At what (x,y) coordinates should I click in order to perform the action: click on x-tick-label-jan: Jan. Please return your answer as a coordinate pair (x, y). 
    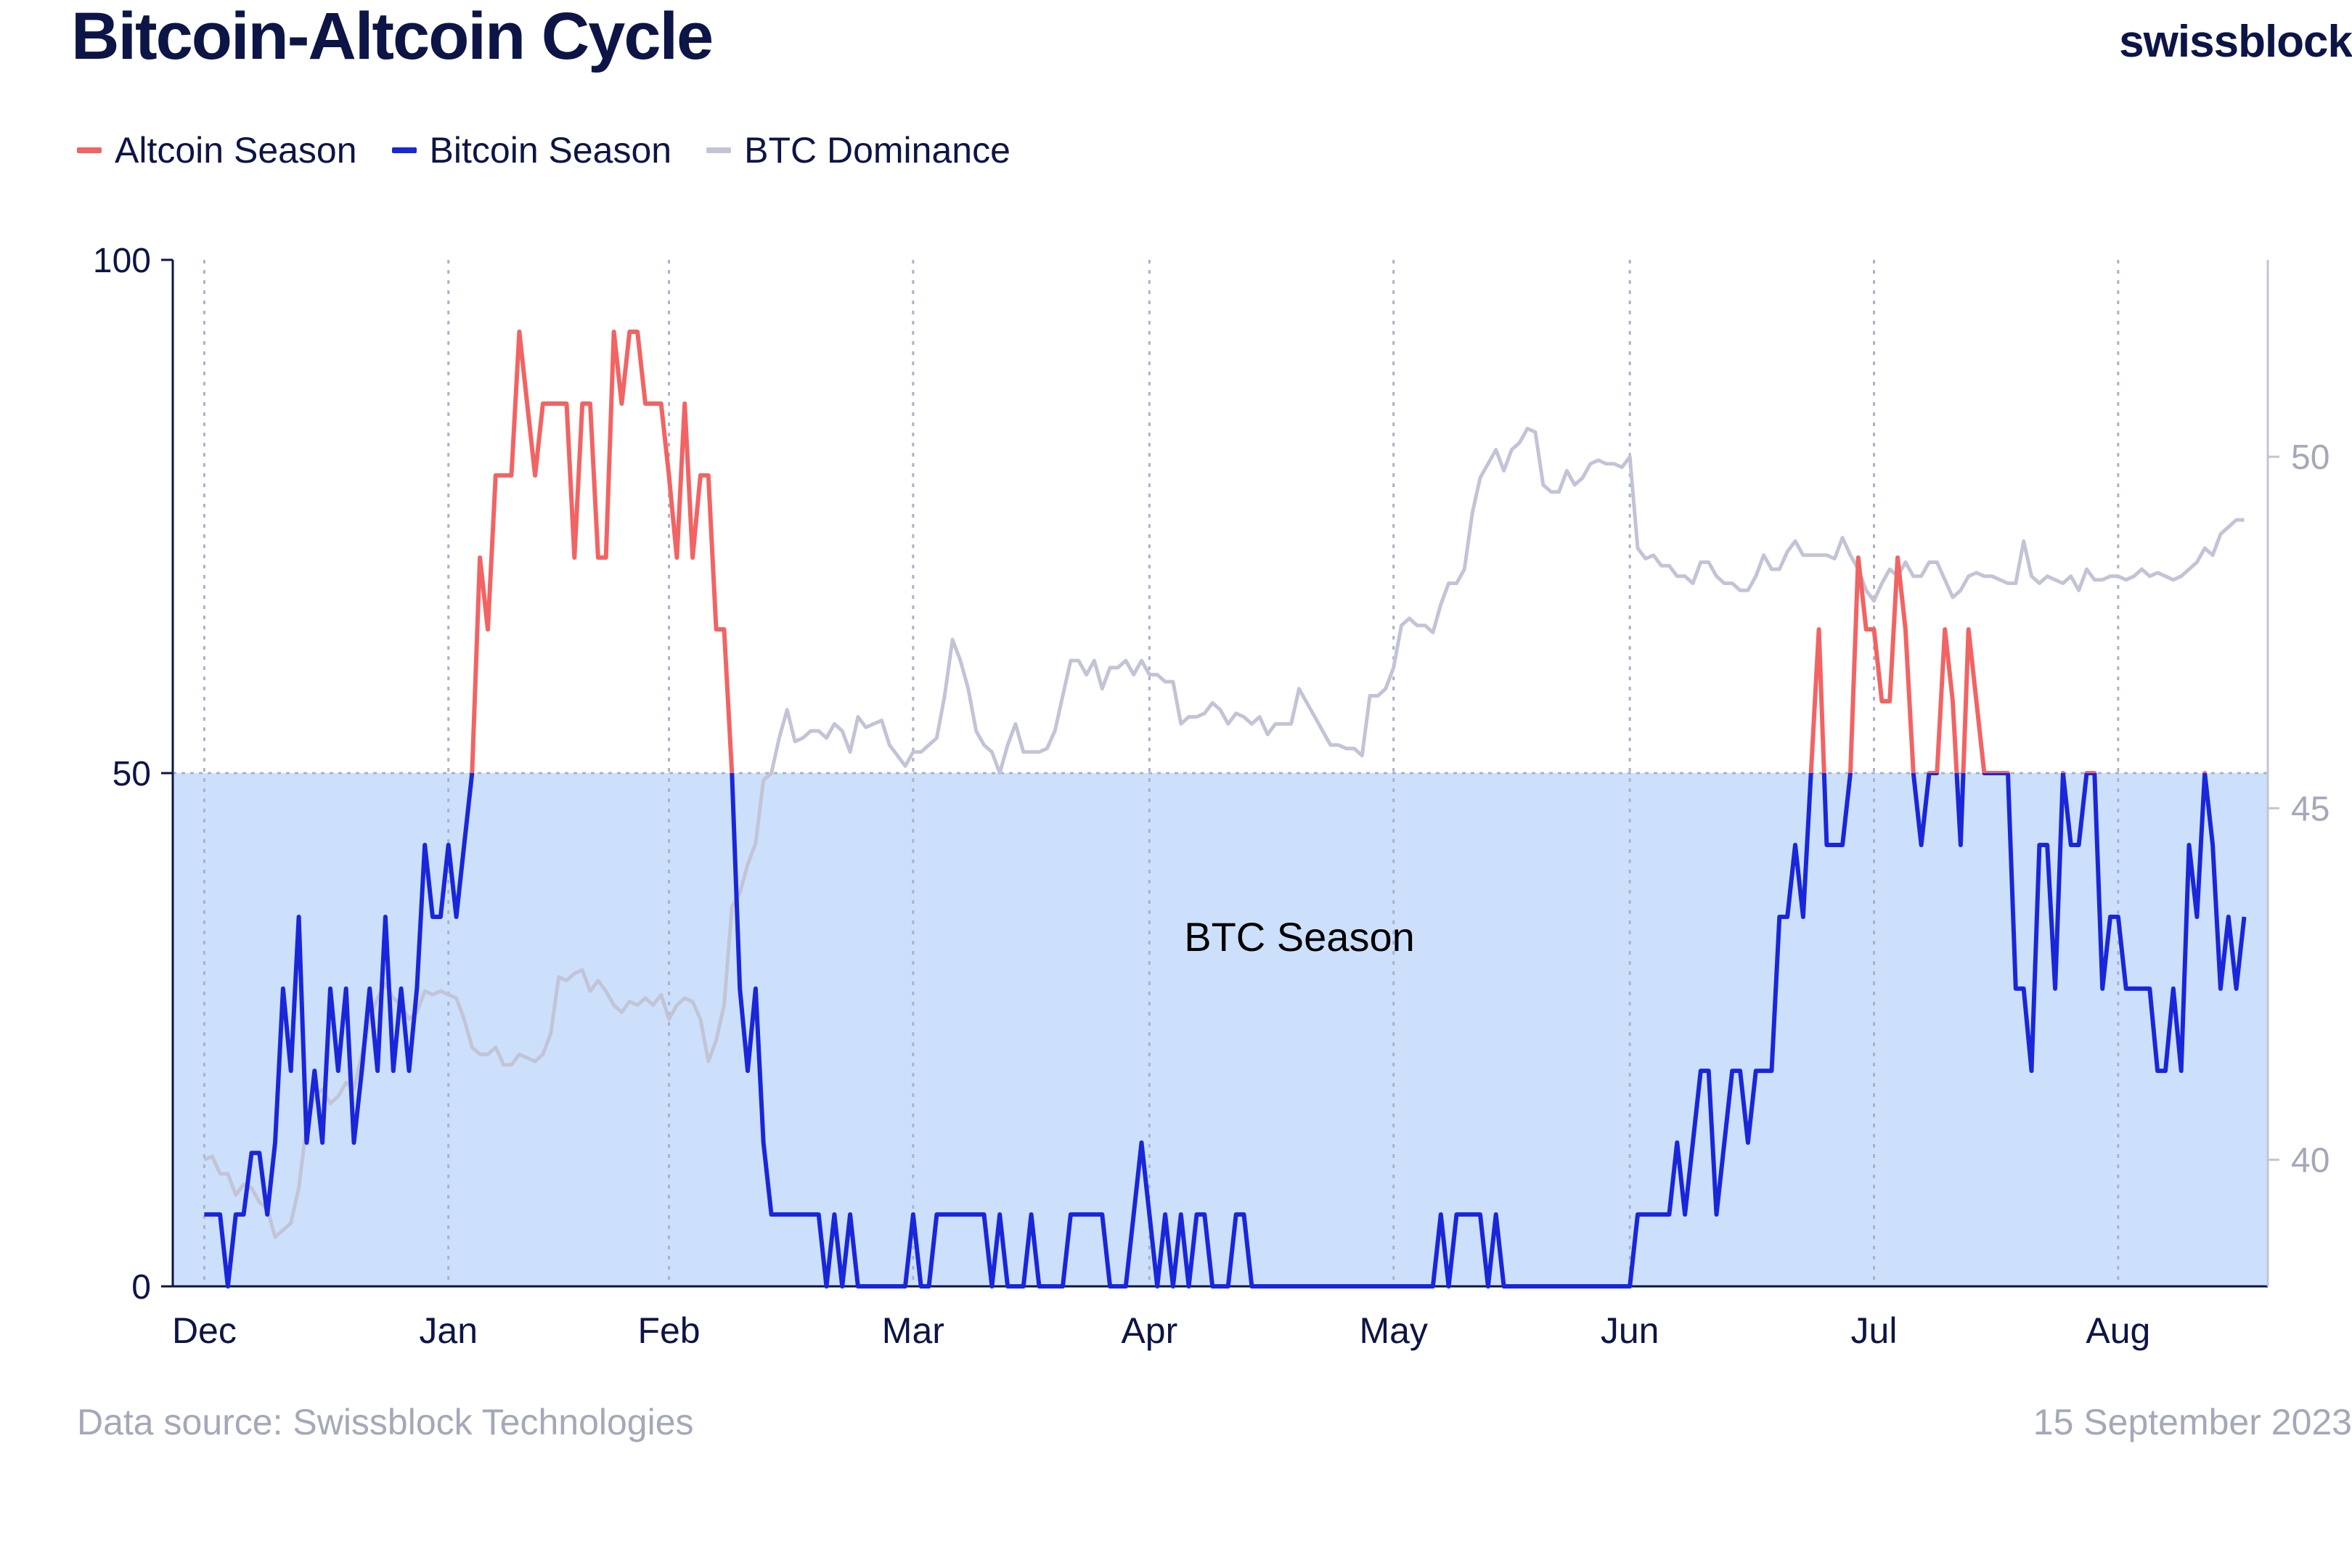
    Looking at the image, I should click on (449, 1331).